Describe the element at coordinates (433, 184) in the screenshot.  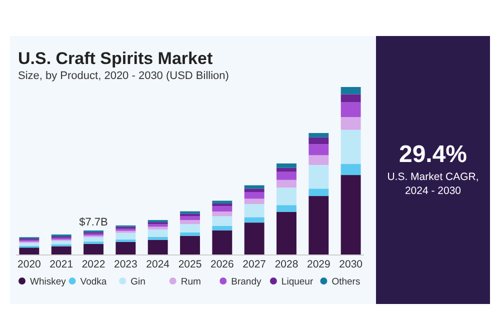
I see `text: U.S. Market CAGR, 2024 - 2030` at that location.